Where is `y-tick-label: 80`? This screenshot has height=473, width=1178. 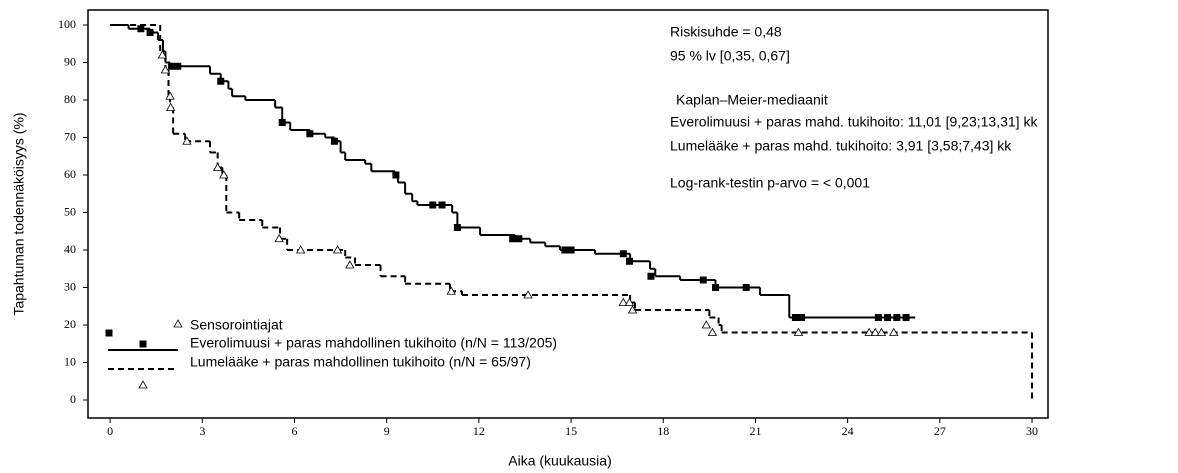
y-tick-label: 80 is located at coordinates (70, 99).